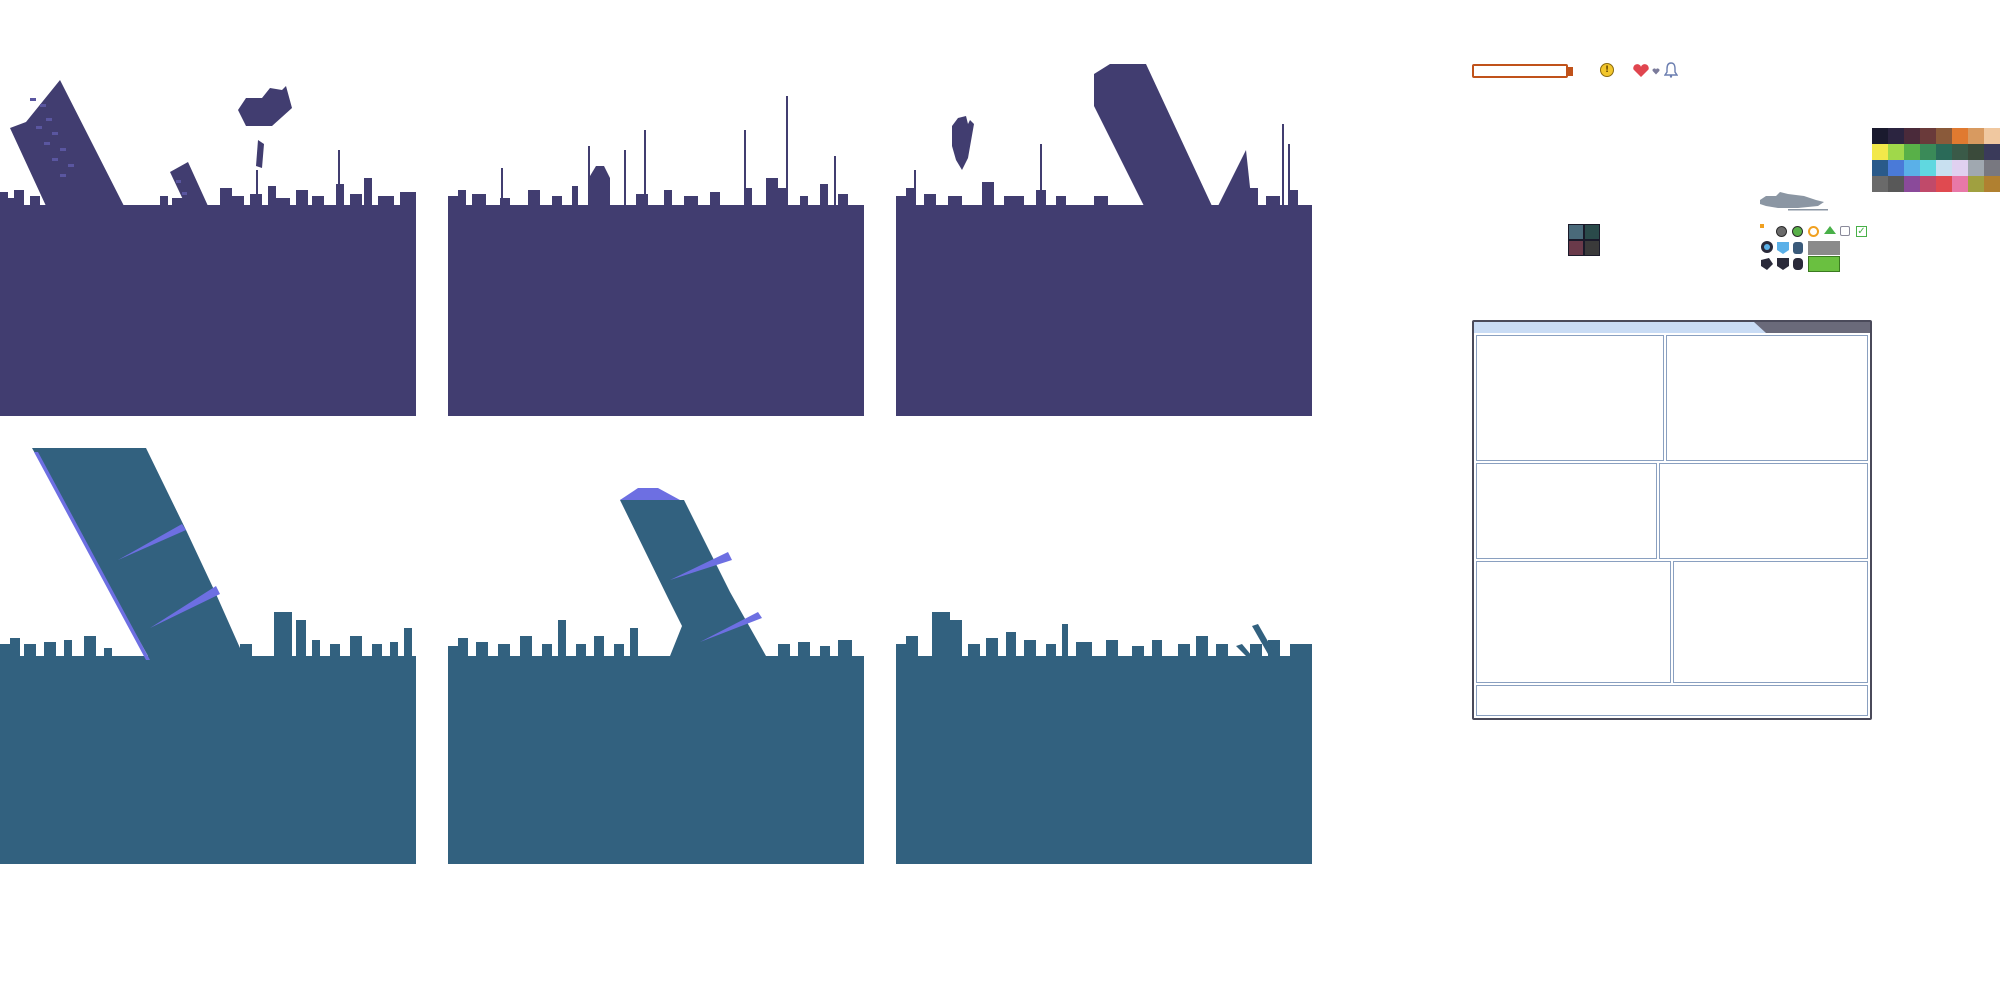 The width and height of the screenshot is (2000, 1000). I want to click on check-box-icon: ✓, so click(1861, 231).